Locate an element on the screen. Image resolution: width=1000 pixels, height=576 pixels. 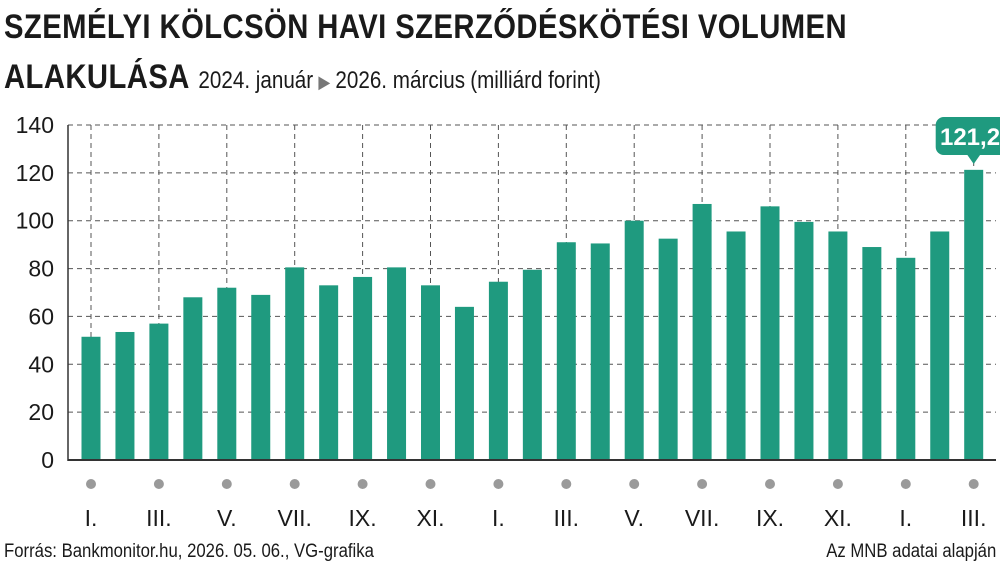
y-tick-label: 140 is located at coordinates (35, 125).